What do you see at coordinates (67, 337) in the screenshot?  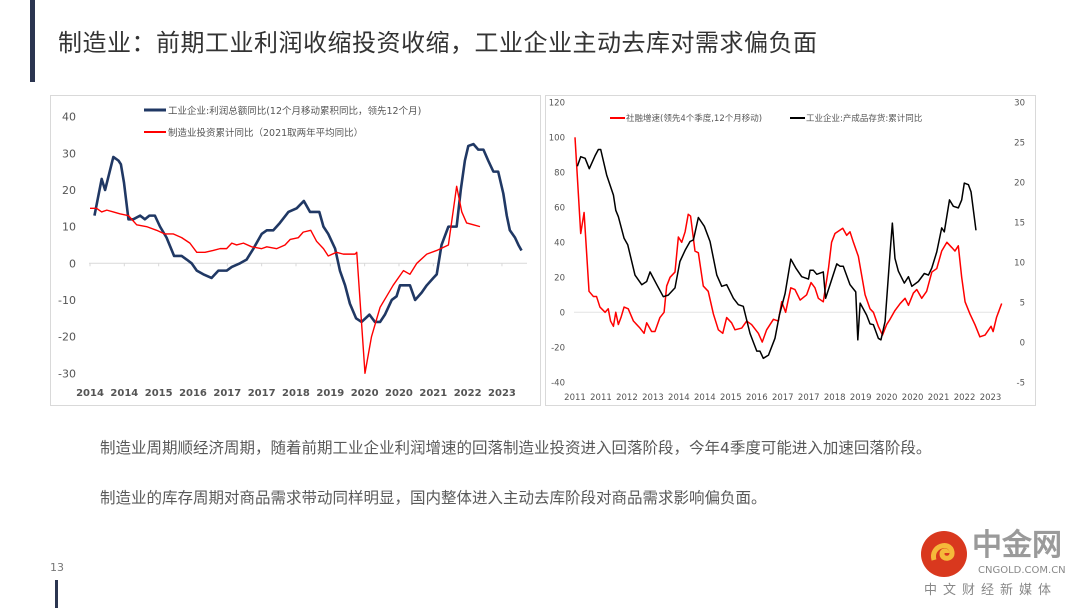 I see `c1-y-tick-label: -20` at bounding box center [67, 337].